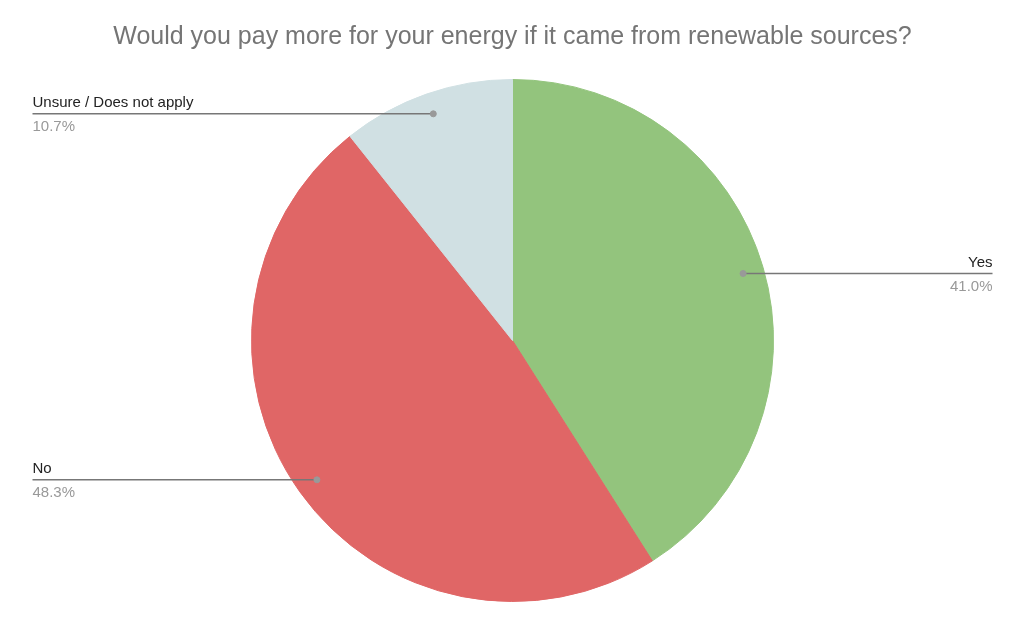 Image resolution: width=1024 pixels, height=633 pixels. I want to click on slice-label: Yes, so click(980, 261).